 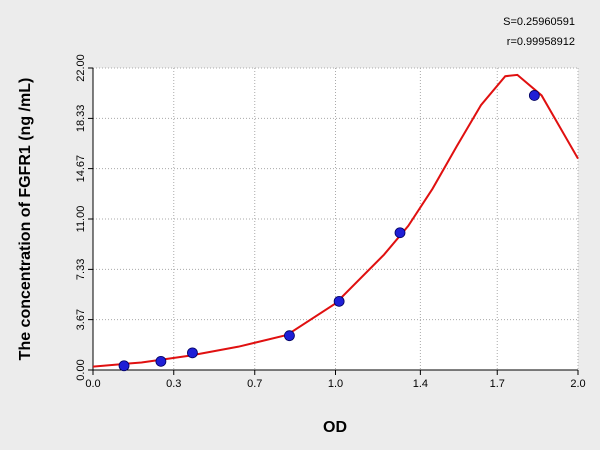 I want to click on x-tick-label: 1.7, so click(x=497, y=384).